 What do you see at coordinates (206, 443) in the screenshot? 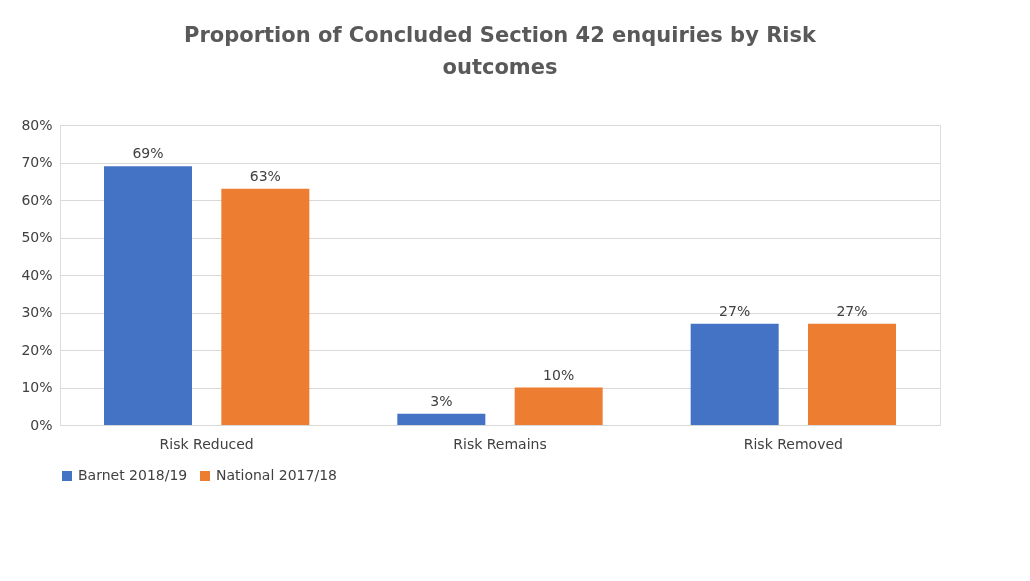
I see `x-tick-label: Risk Reduced` at bounding box center [206, 443].